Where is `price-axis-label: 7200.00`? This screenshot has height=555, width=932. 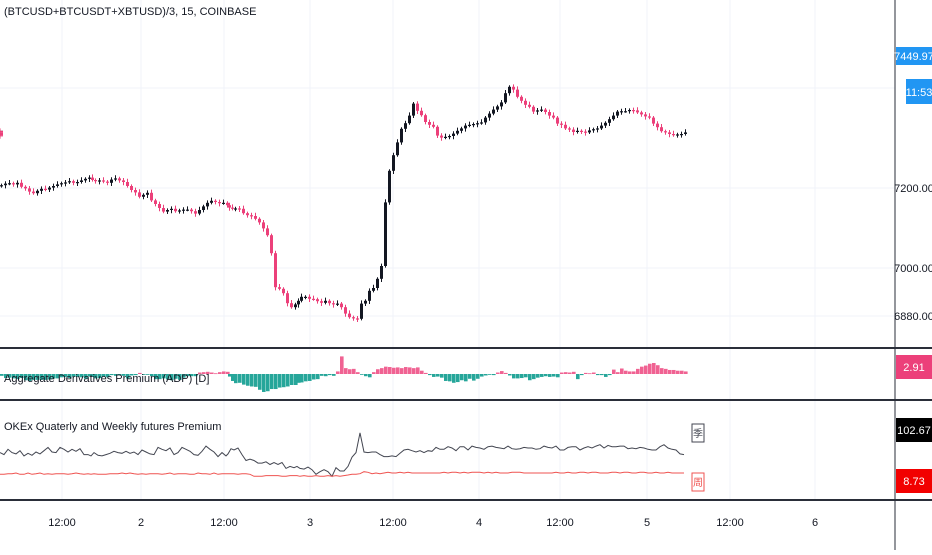 price-axis-label: 7200.00 is located at coordinates (913, 189).